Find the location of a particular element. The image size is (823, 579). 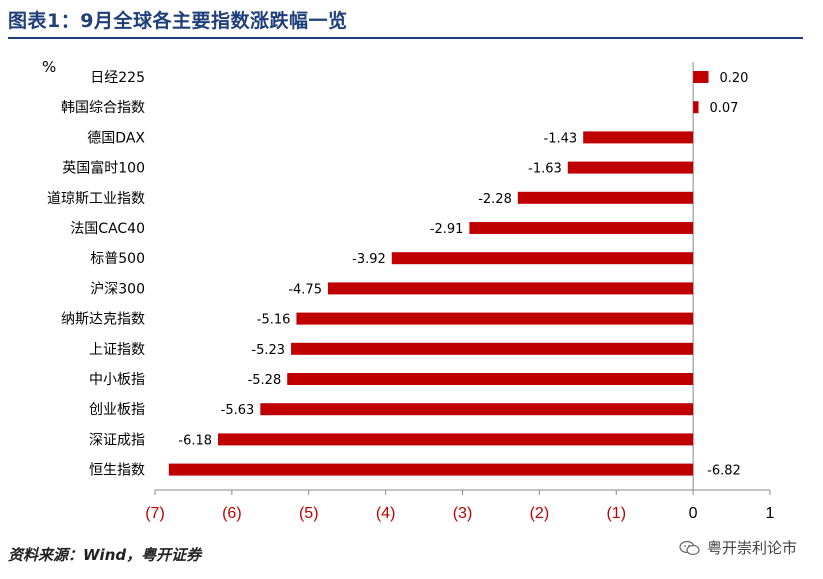

x-tick-label: 0 is located at coordinates (693, 513).